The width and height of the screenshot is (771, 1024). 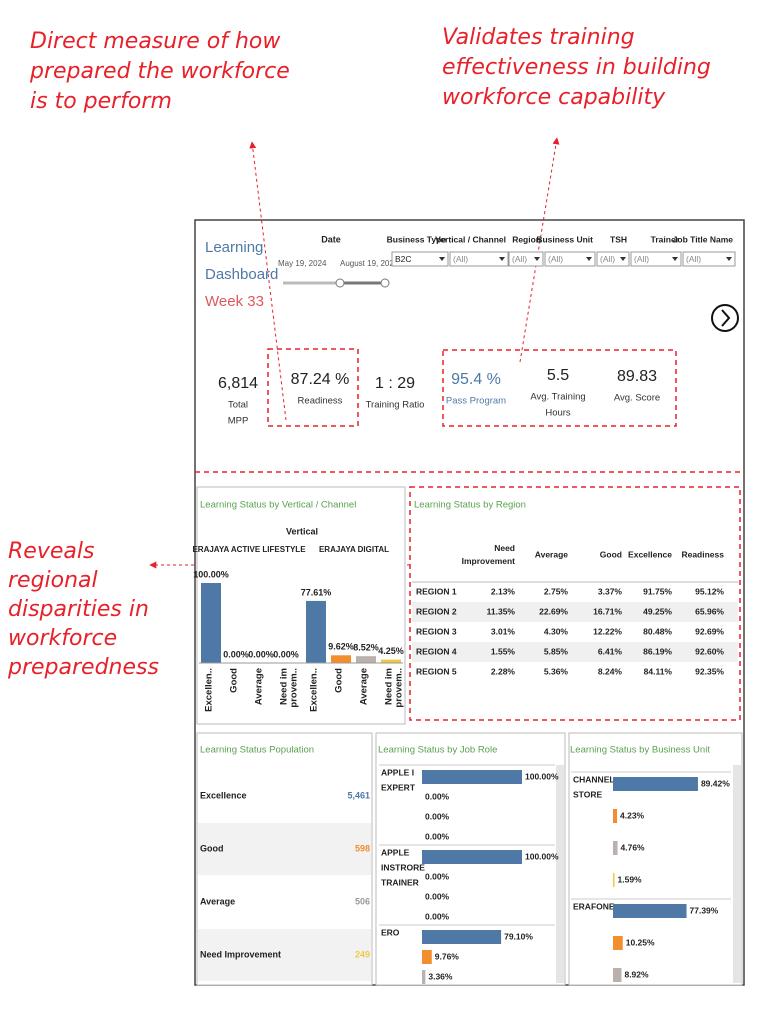 What do you see at coordinates (268, 281) in the screenshot?
I see `arrow` at bounding box center [268, 281].